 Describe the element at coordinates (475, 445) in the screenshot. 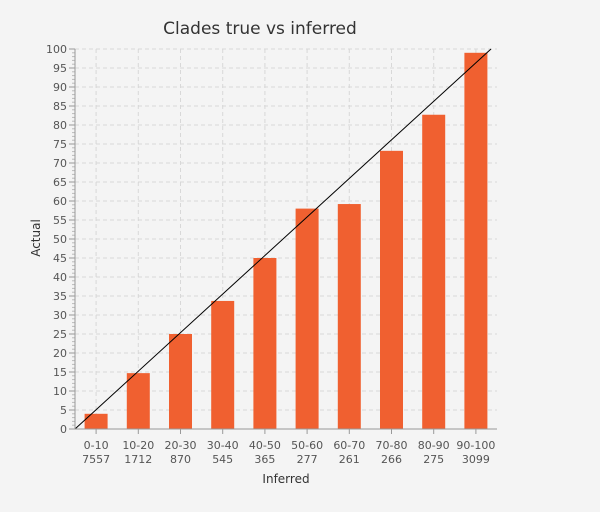

I see `x-tick-label: 90-100` at that location.